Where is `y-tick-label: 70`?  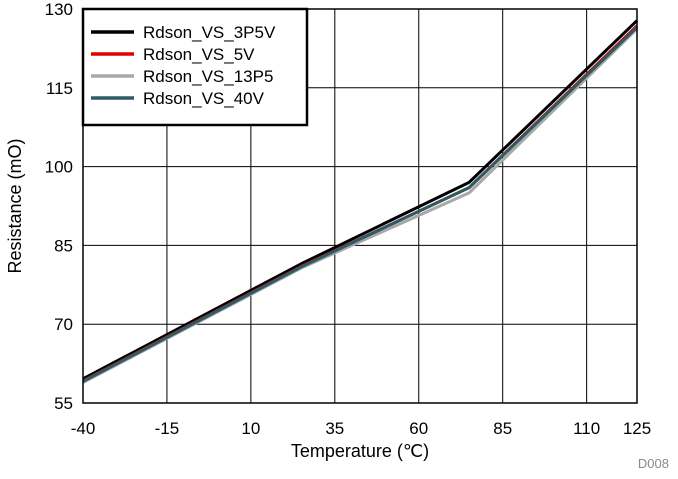
y-tick-label: 70 is located at coordinates (63, 324).